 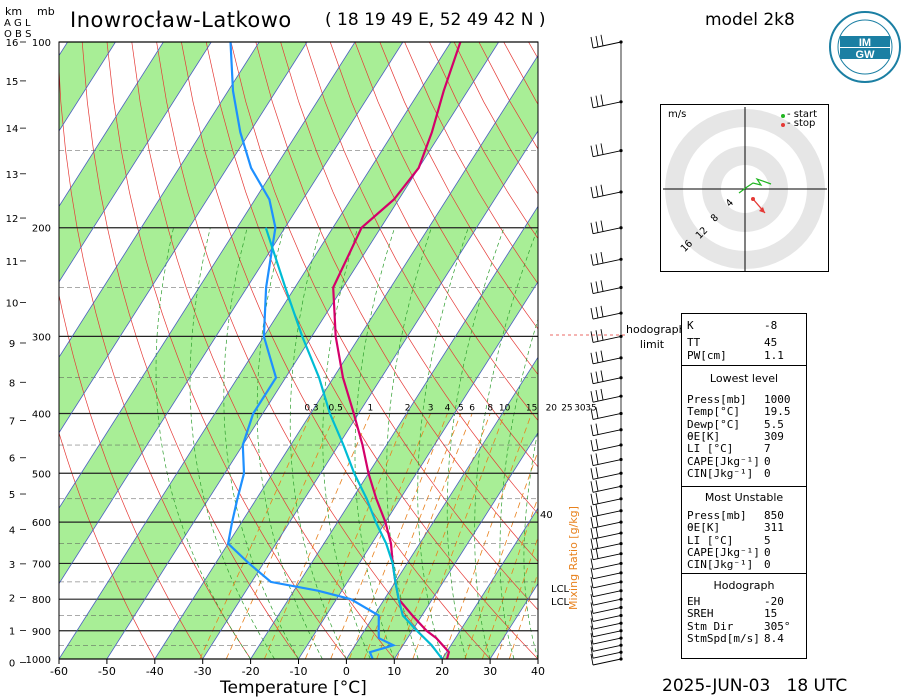 What do you see at coordinates (408, 408) in the screenshot?
I see `mixing-ratio-value: 2` at bounding box center [408, 408].